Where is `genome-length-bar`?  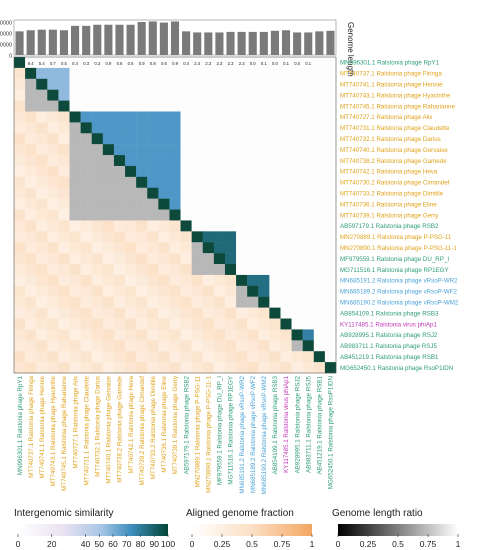
genome-length-bar is located at coordinates (108, 39).